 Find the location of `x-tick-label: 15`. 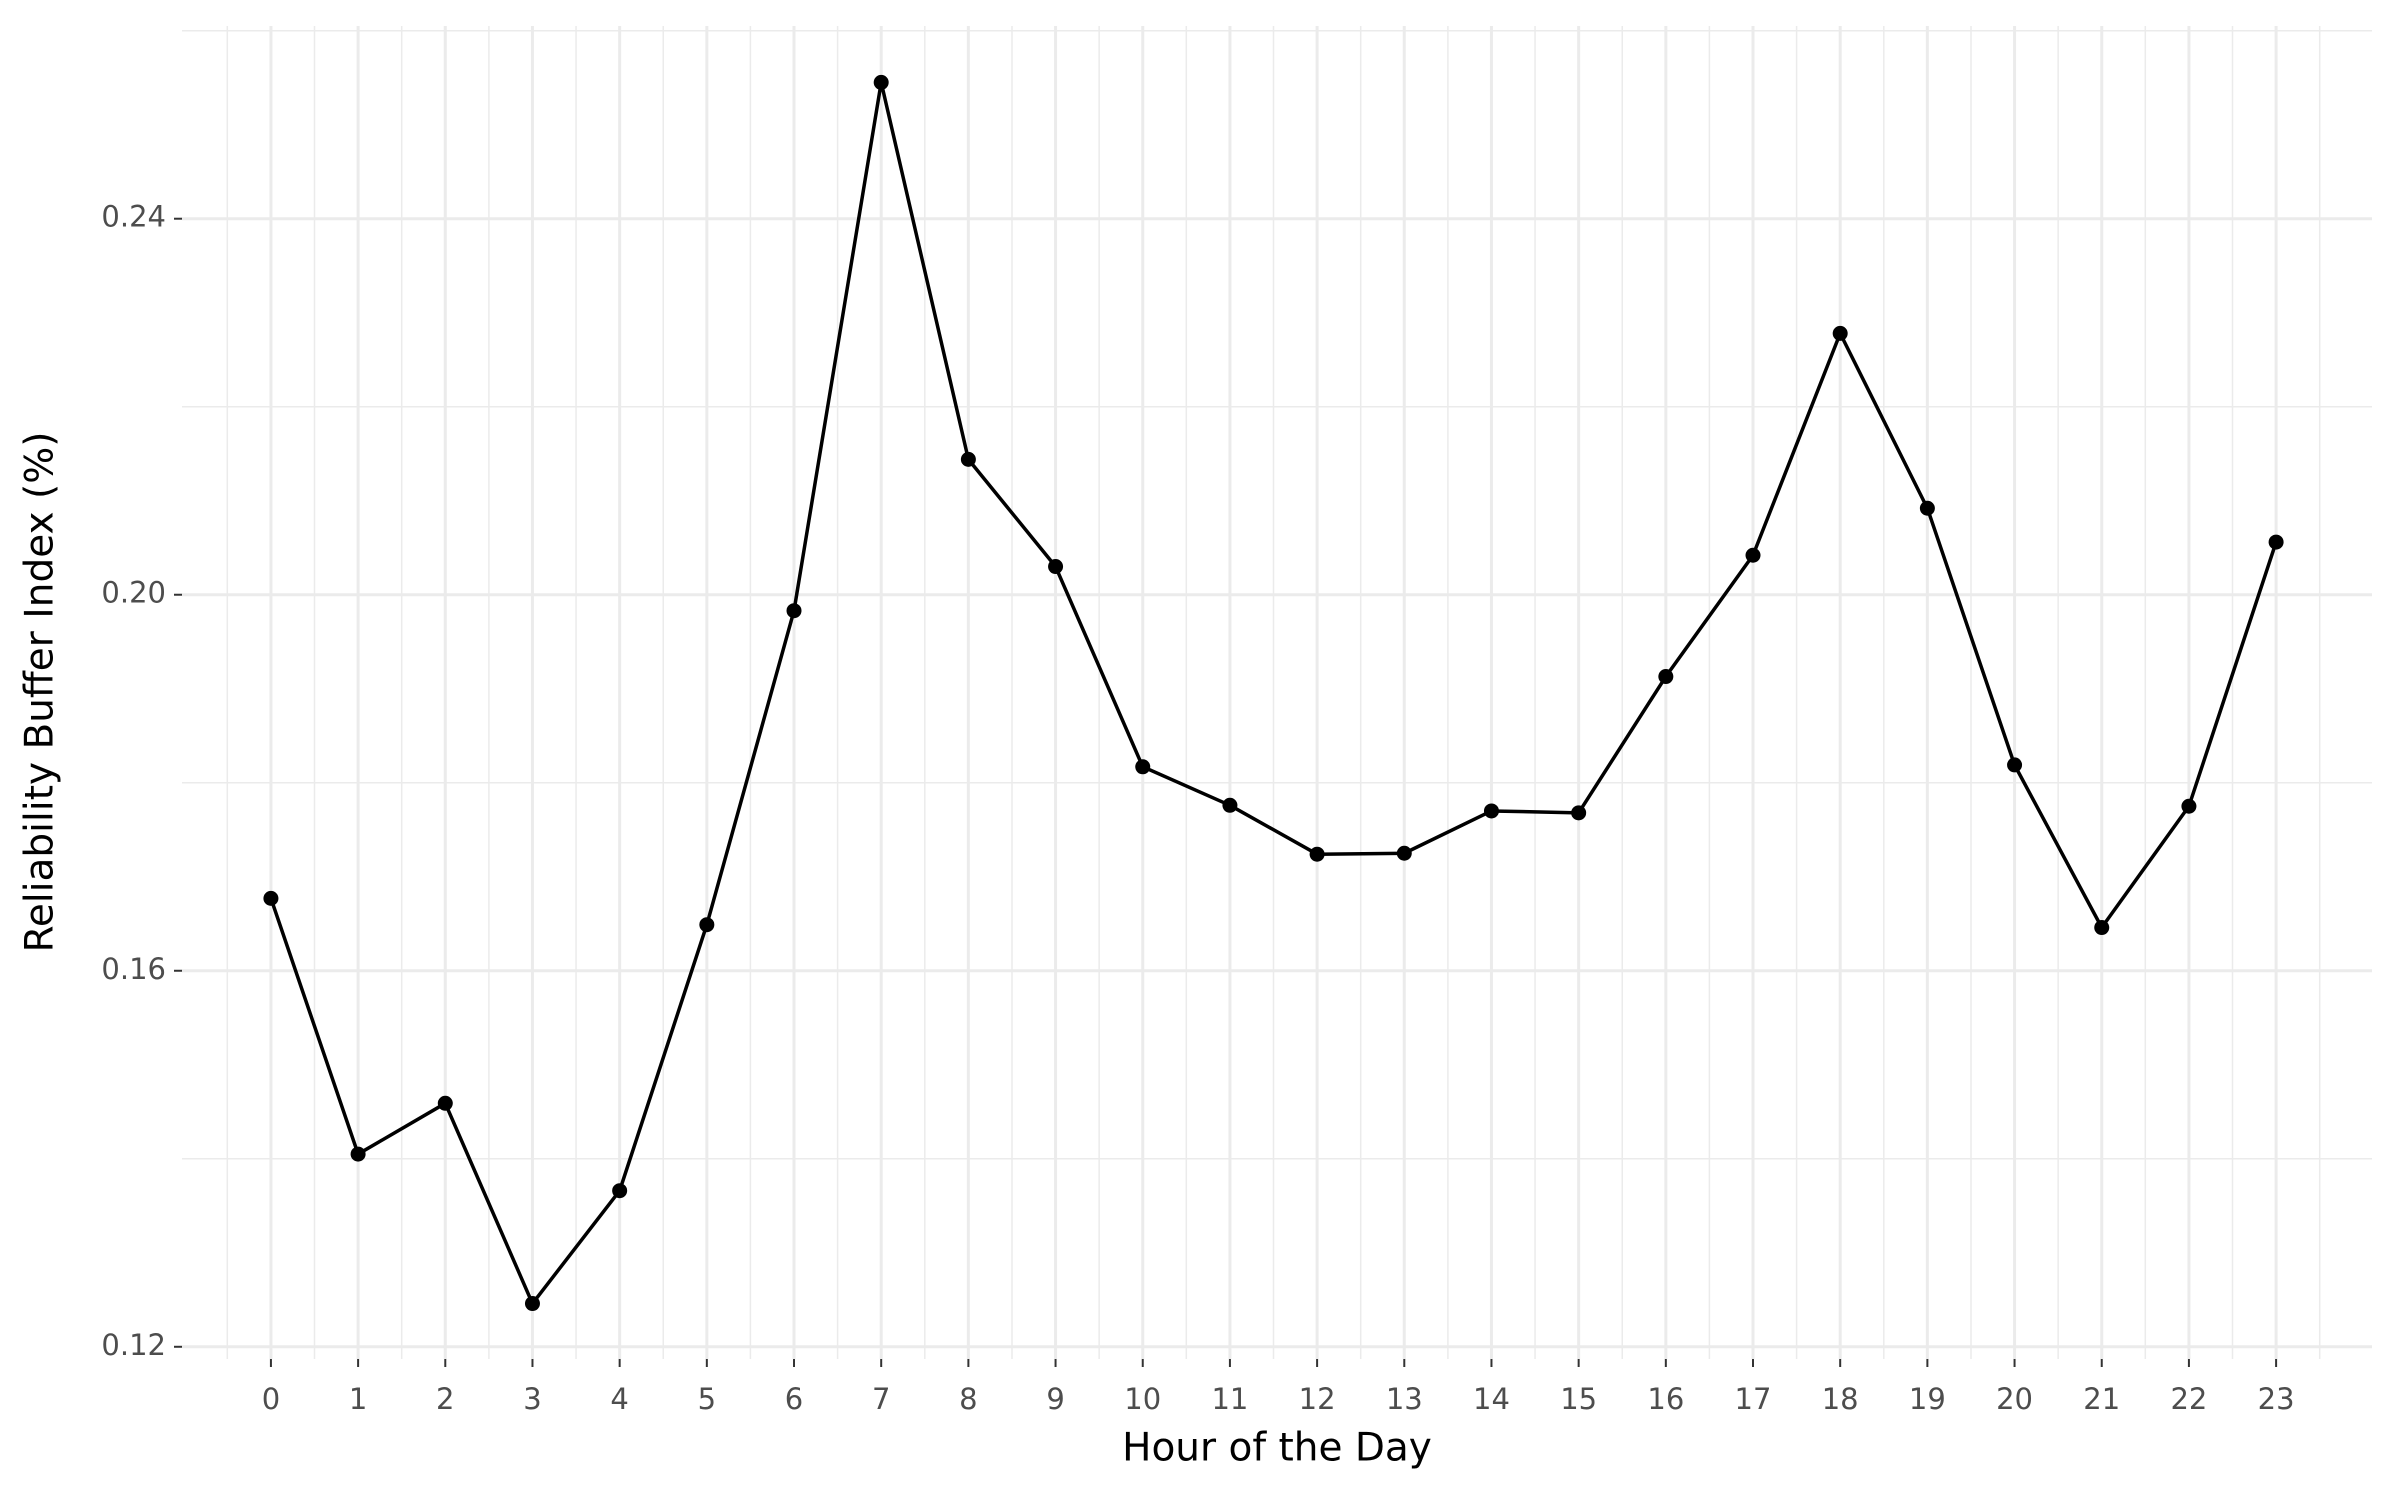

x-tick-label: 15 is located at coordinates (1578, 1399).